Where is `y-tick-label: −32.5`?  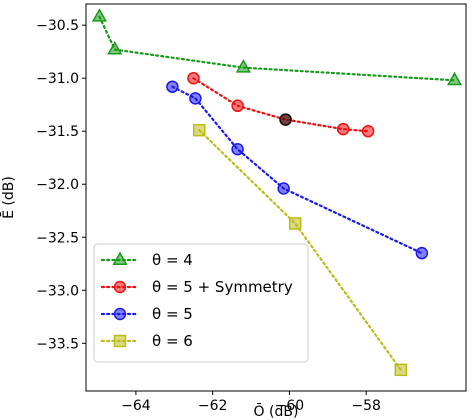 y-tick-label: −32.5 is located at coordinates (57, 238).